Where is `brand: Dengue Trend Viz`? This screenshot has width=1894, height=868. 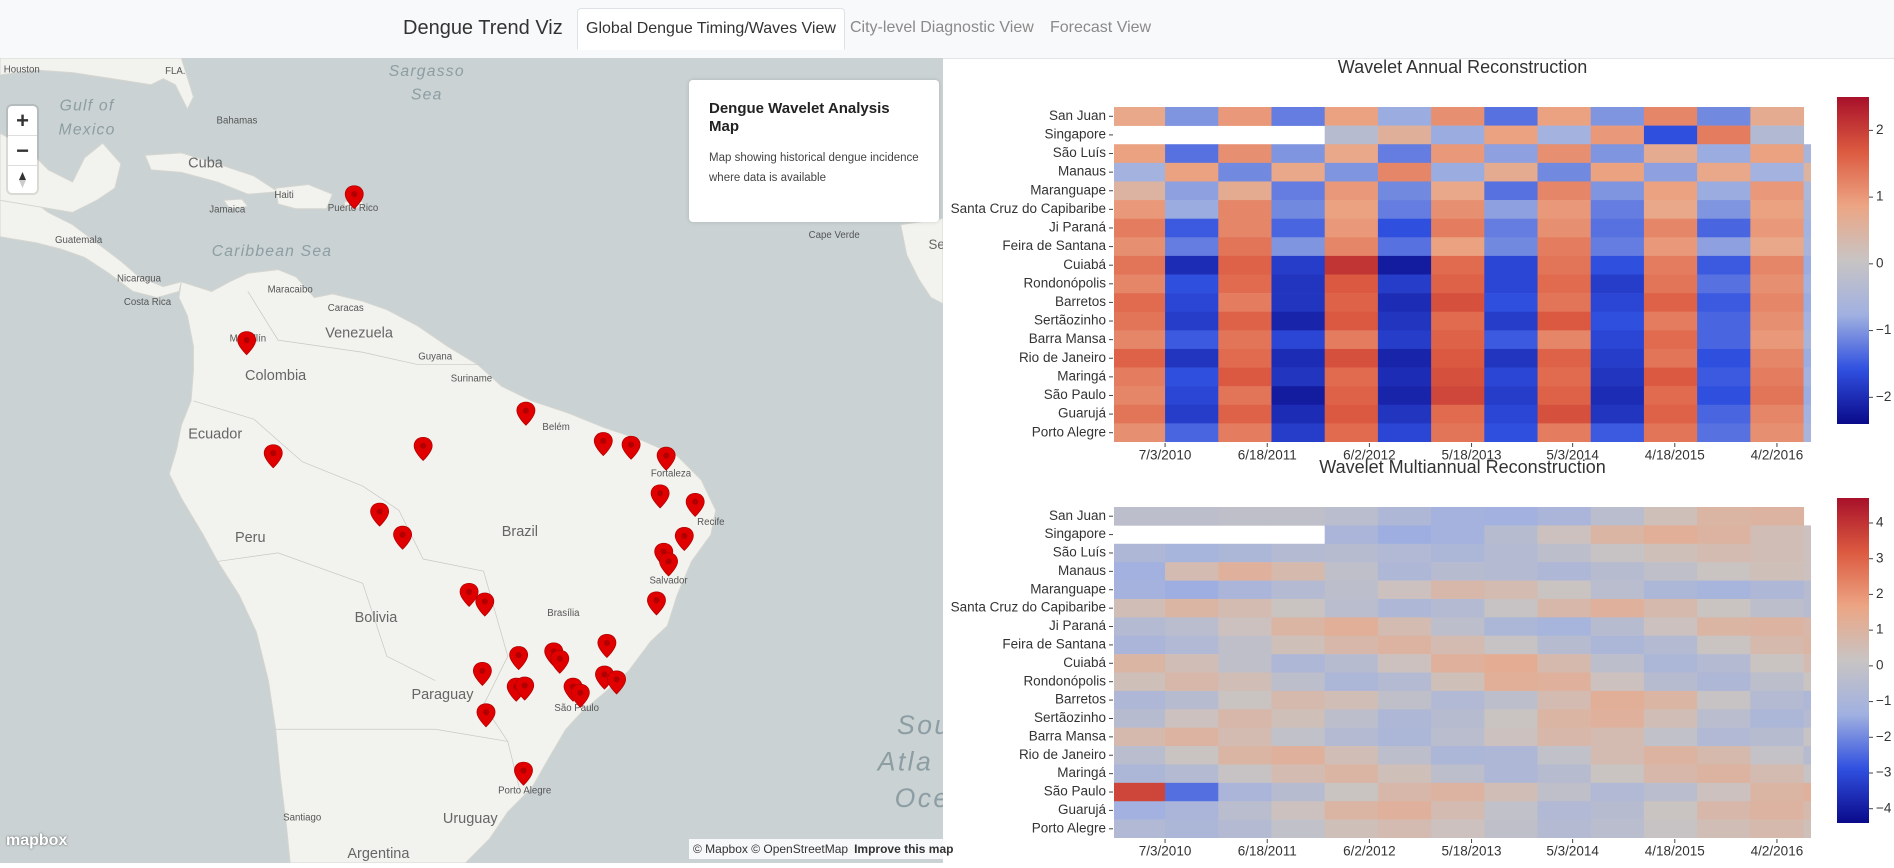 brand: Dengue Trend Viz is located at coordinates (483, 28).